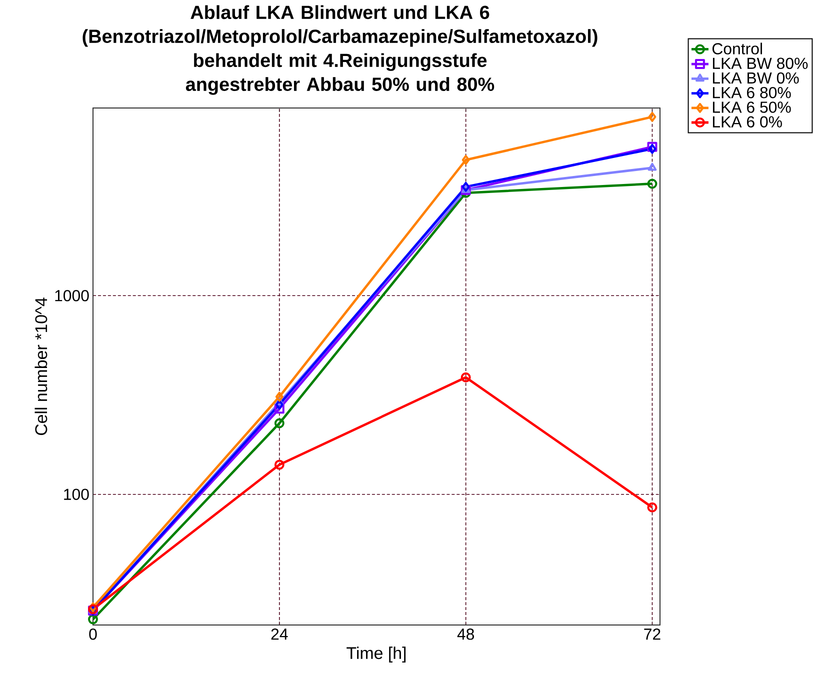 This screenshot has width=828, height=679. Describe the element at coordinates (652, 634) in the screenshot. I see `x-tick-label: 72` at that location.